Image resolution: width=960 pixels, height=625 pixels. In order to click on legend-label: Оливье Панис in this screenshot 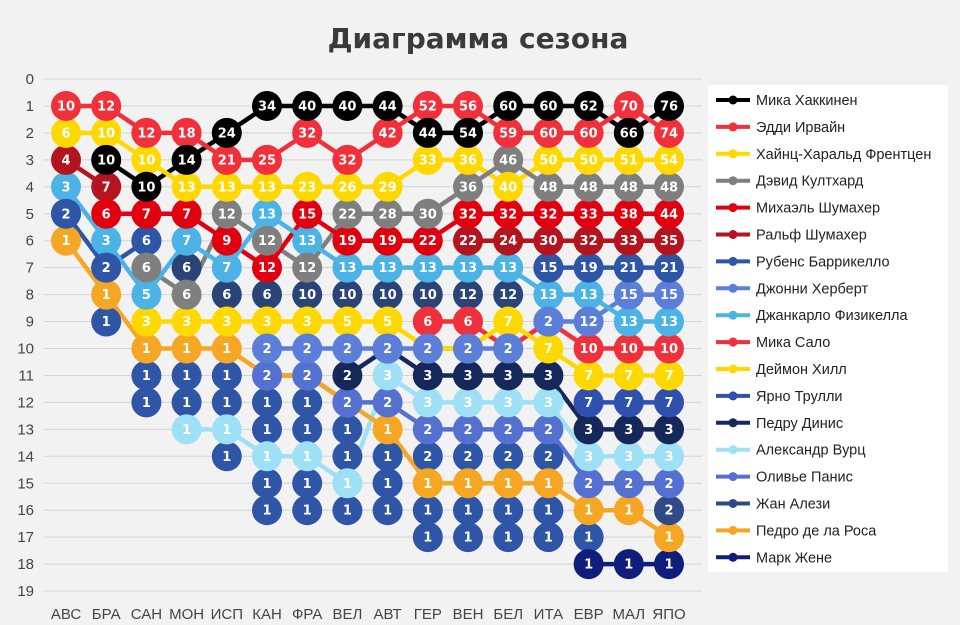, I will do `click(804, 478)`.